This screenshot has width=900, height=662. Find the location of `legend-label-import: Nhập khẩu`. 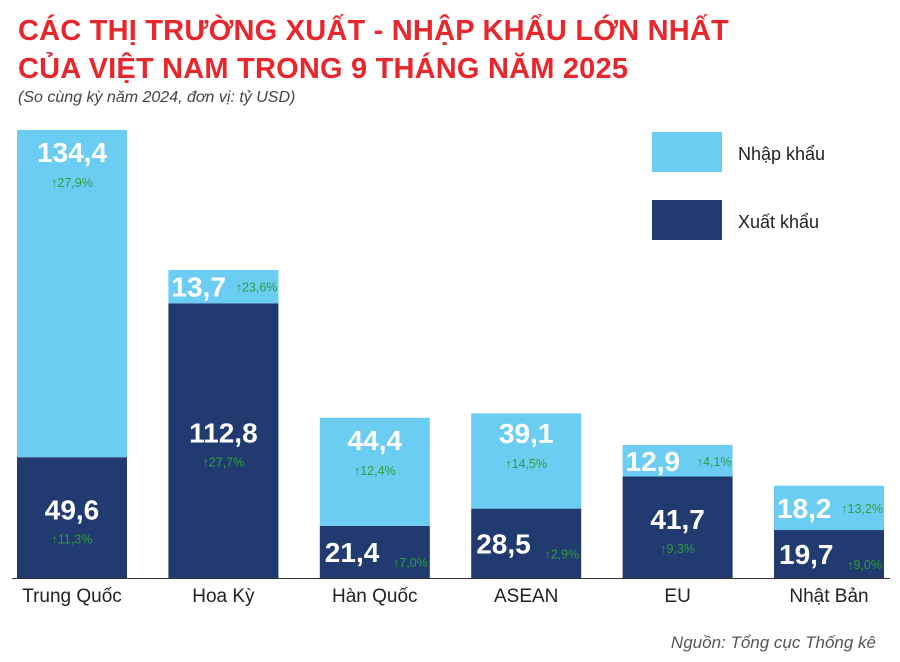

legend-label-import: Nhập khẩu is located at coordinates (782, 154).